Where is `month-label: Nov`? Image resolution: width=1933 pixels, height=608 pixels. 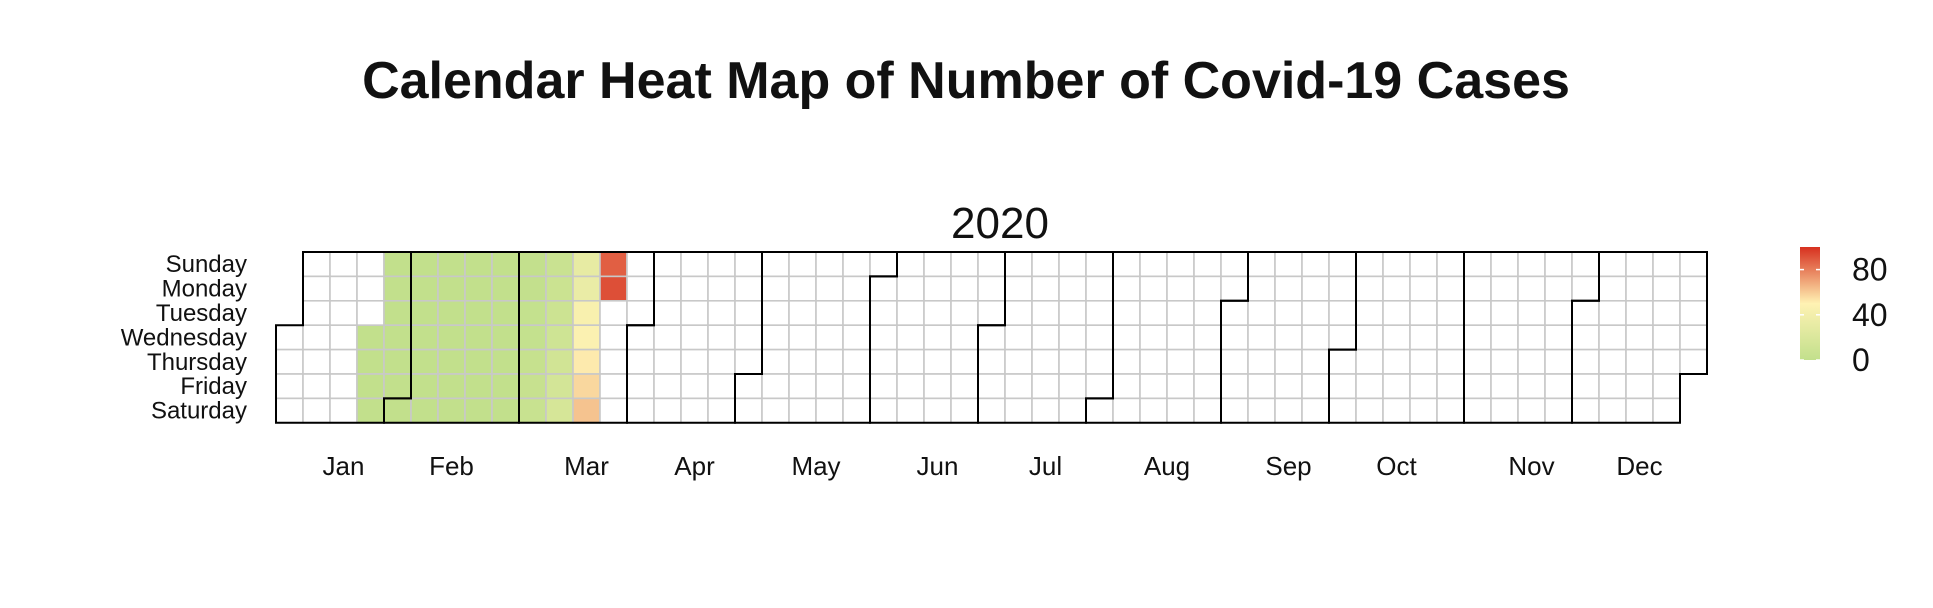 month-label: Nov is located at coordinates (1531, 466).